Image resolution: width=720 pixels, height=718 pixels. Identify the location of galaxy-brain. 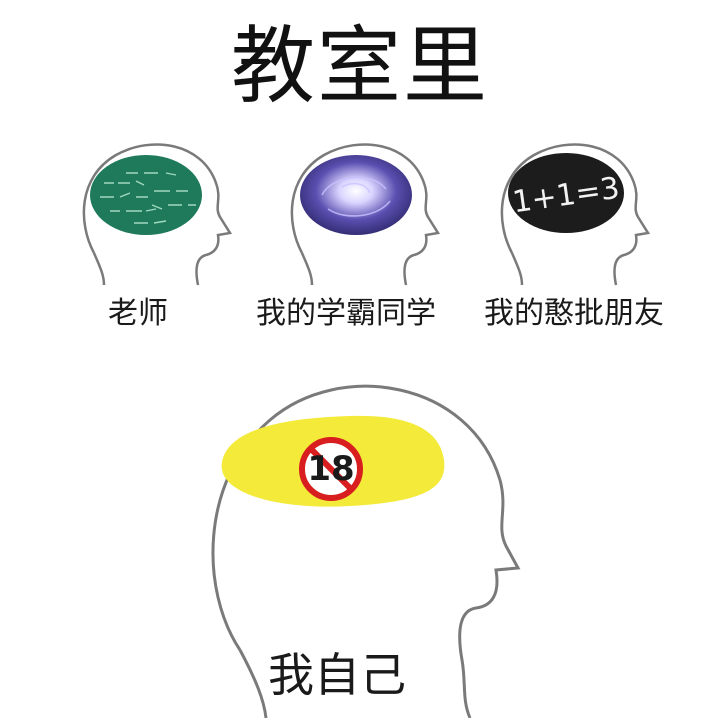
(356, 195).